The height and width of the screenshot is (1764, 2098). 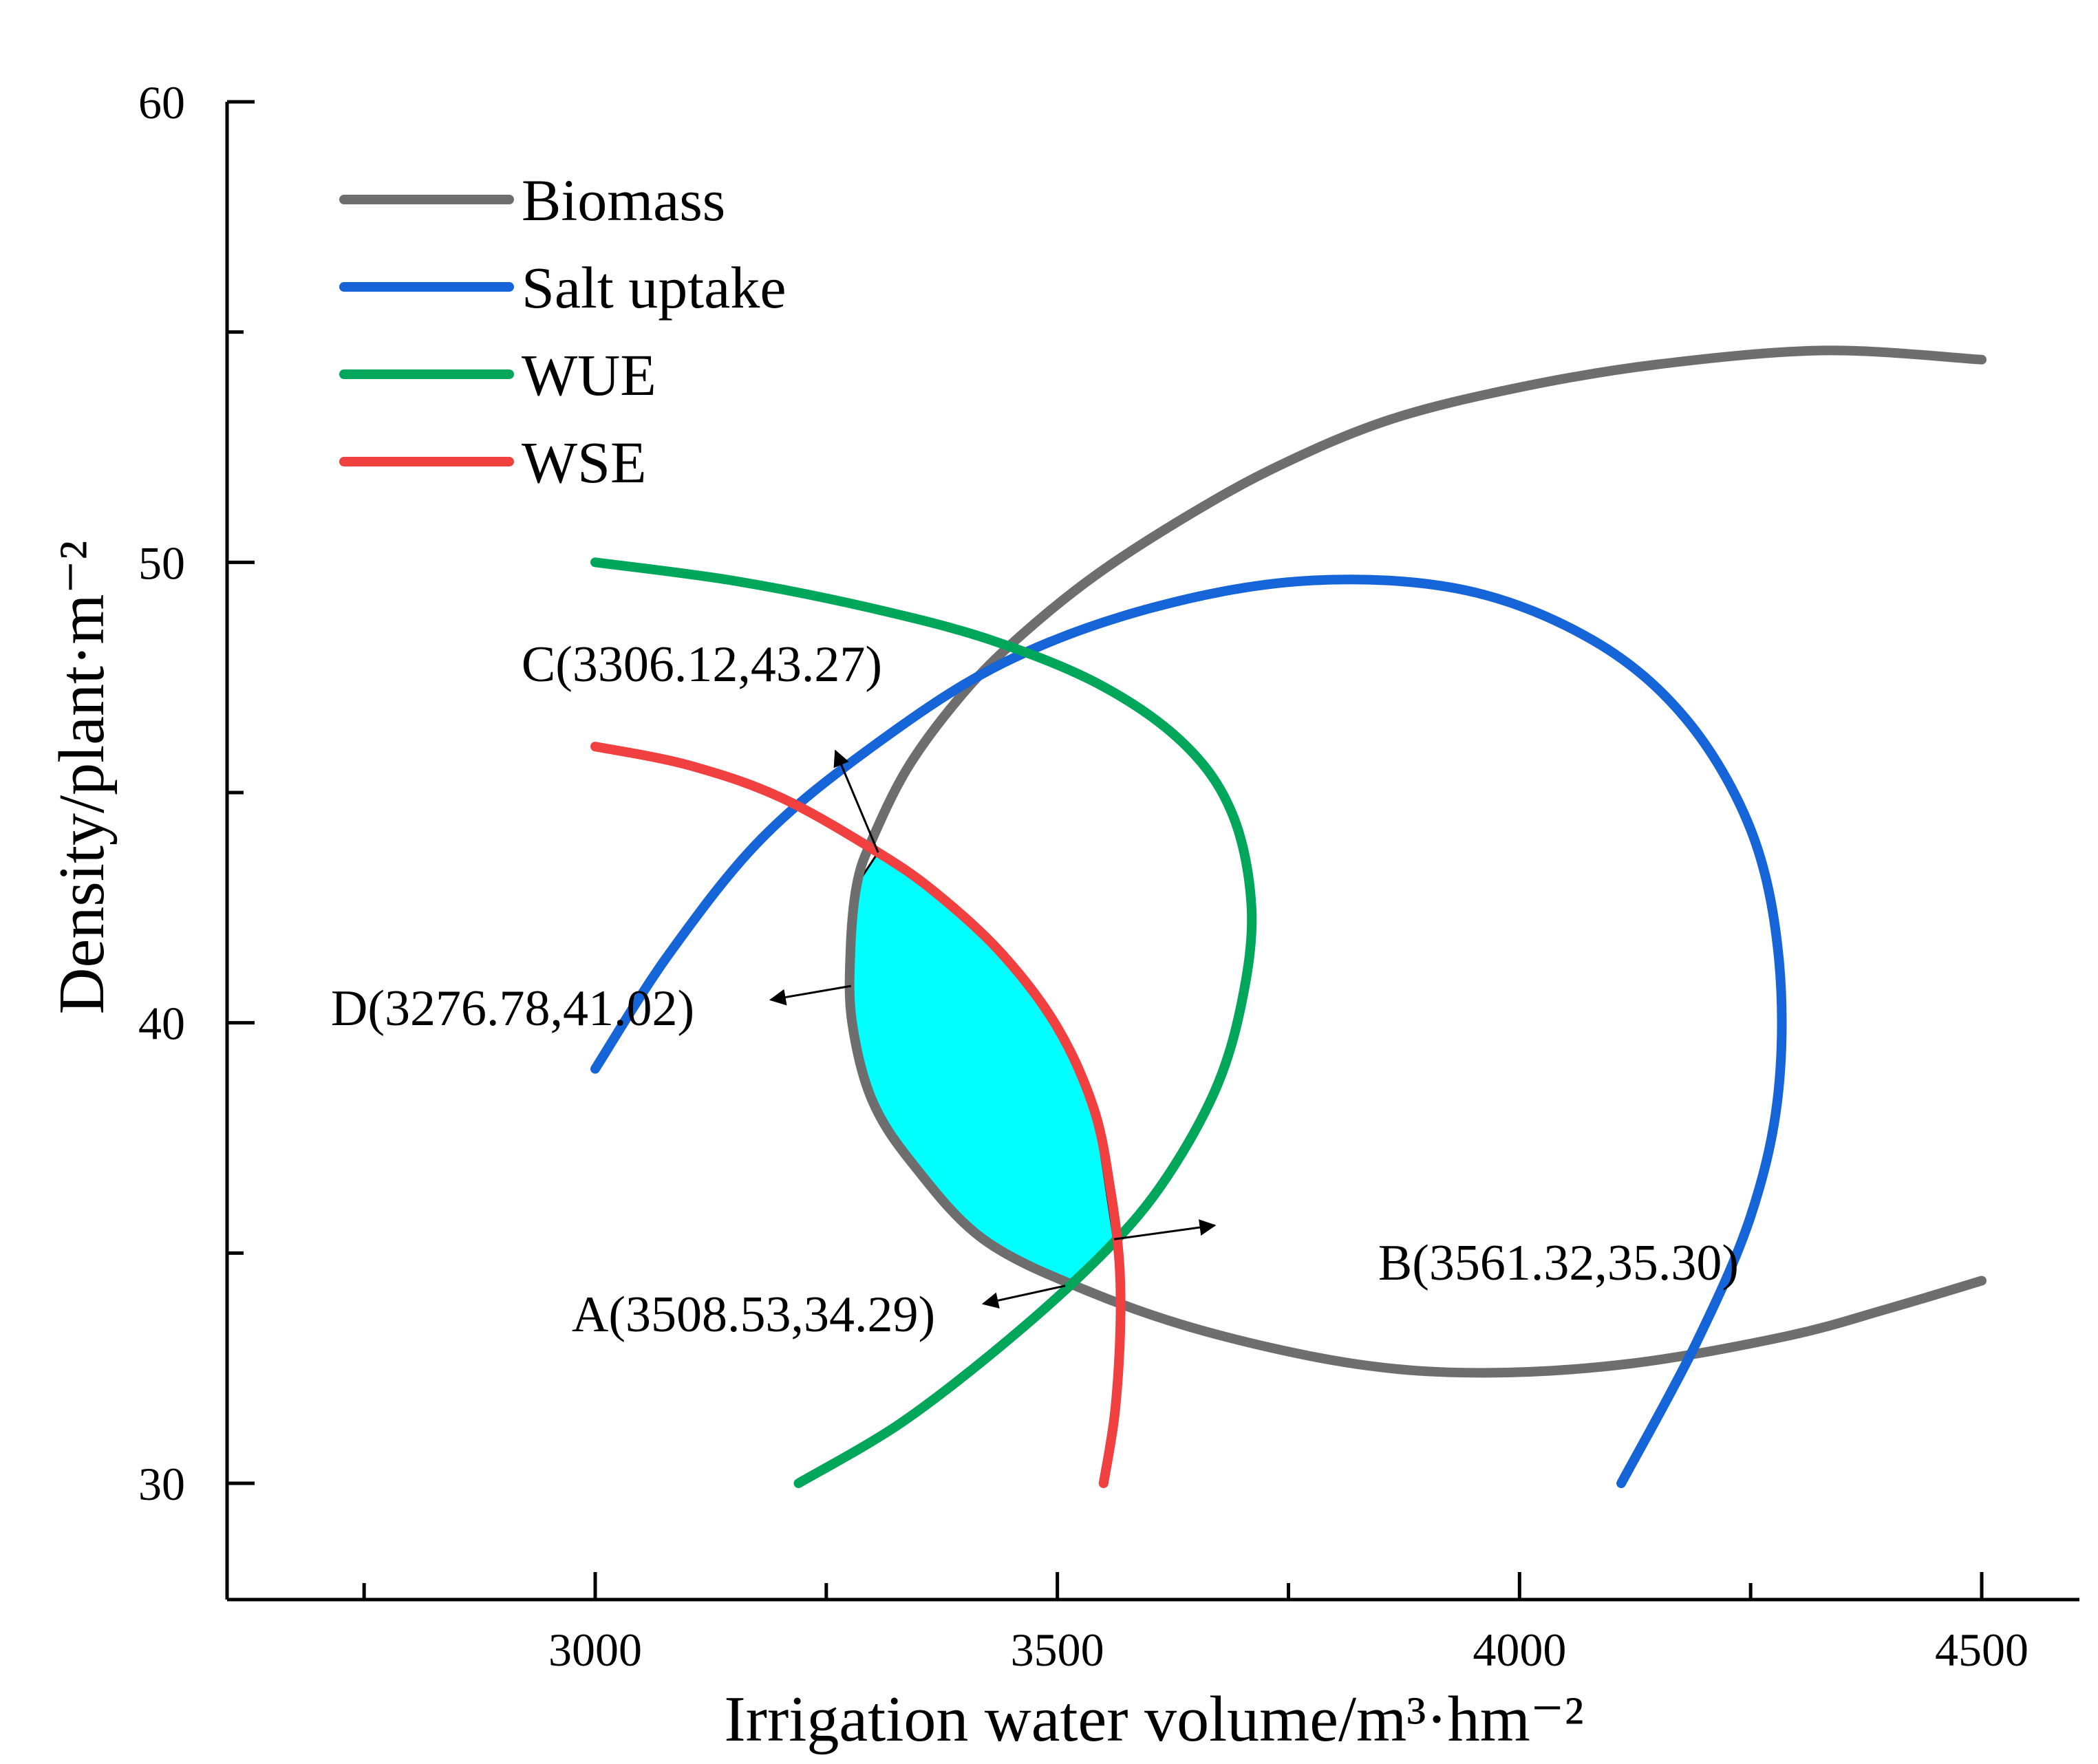 What do you see at coordinates (512, 1008) in the screenshot?
I see `annotation-label: D(3276.78,41.02)` at bounding box center [512, 1008].